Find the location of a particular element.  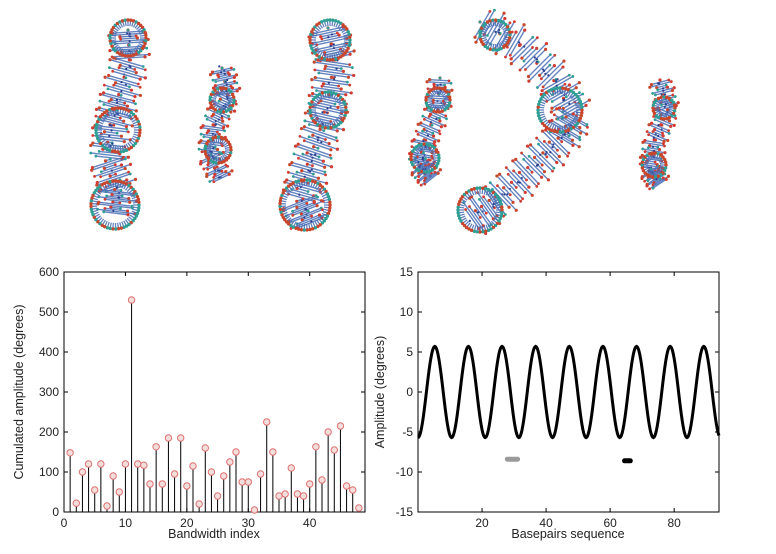

y-tick-label: -10 is located at coordinates (405, 472).